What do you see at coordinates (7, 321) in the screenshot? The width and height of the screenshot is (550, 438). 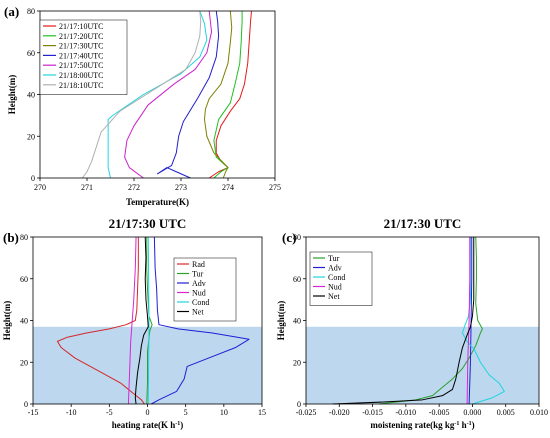 I see `panel-b-y-axis-label: Height(m)` at bounding box center [7, 321].